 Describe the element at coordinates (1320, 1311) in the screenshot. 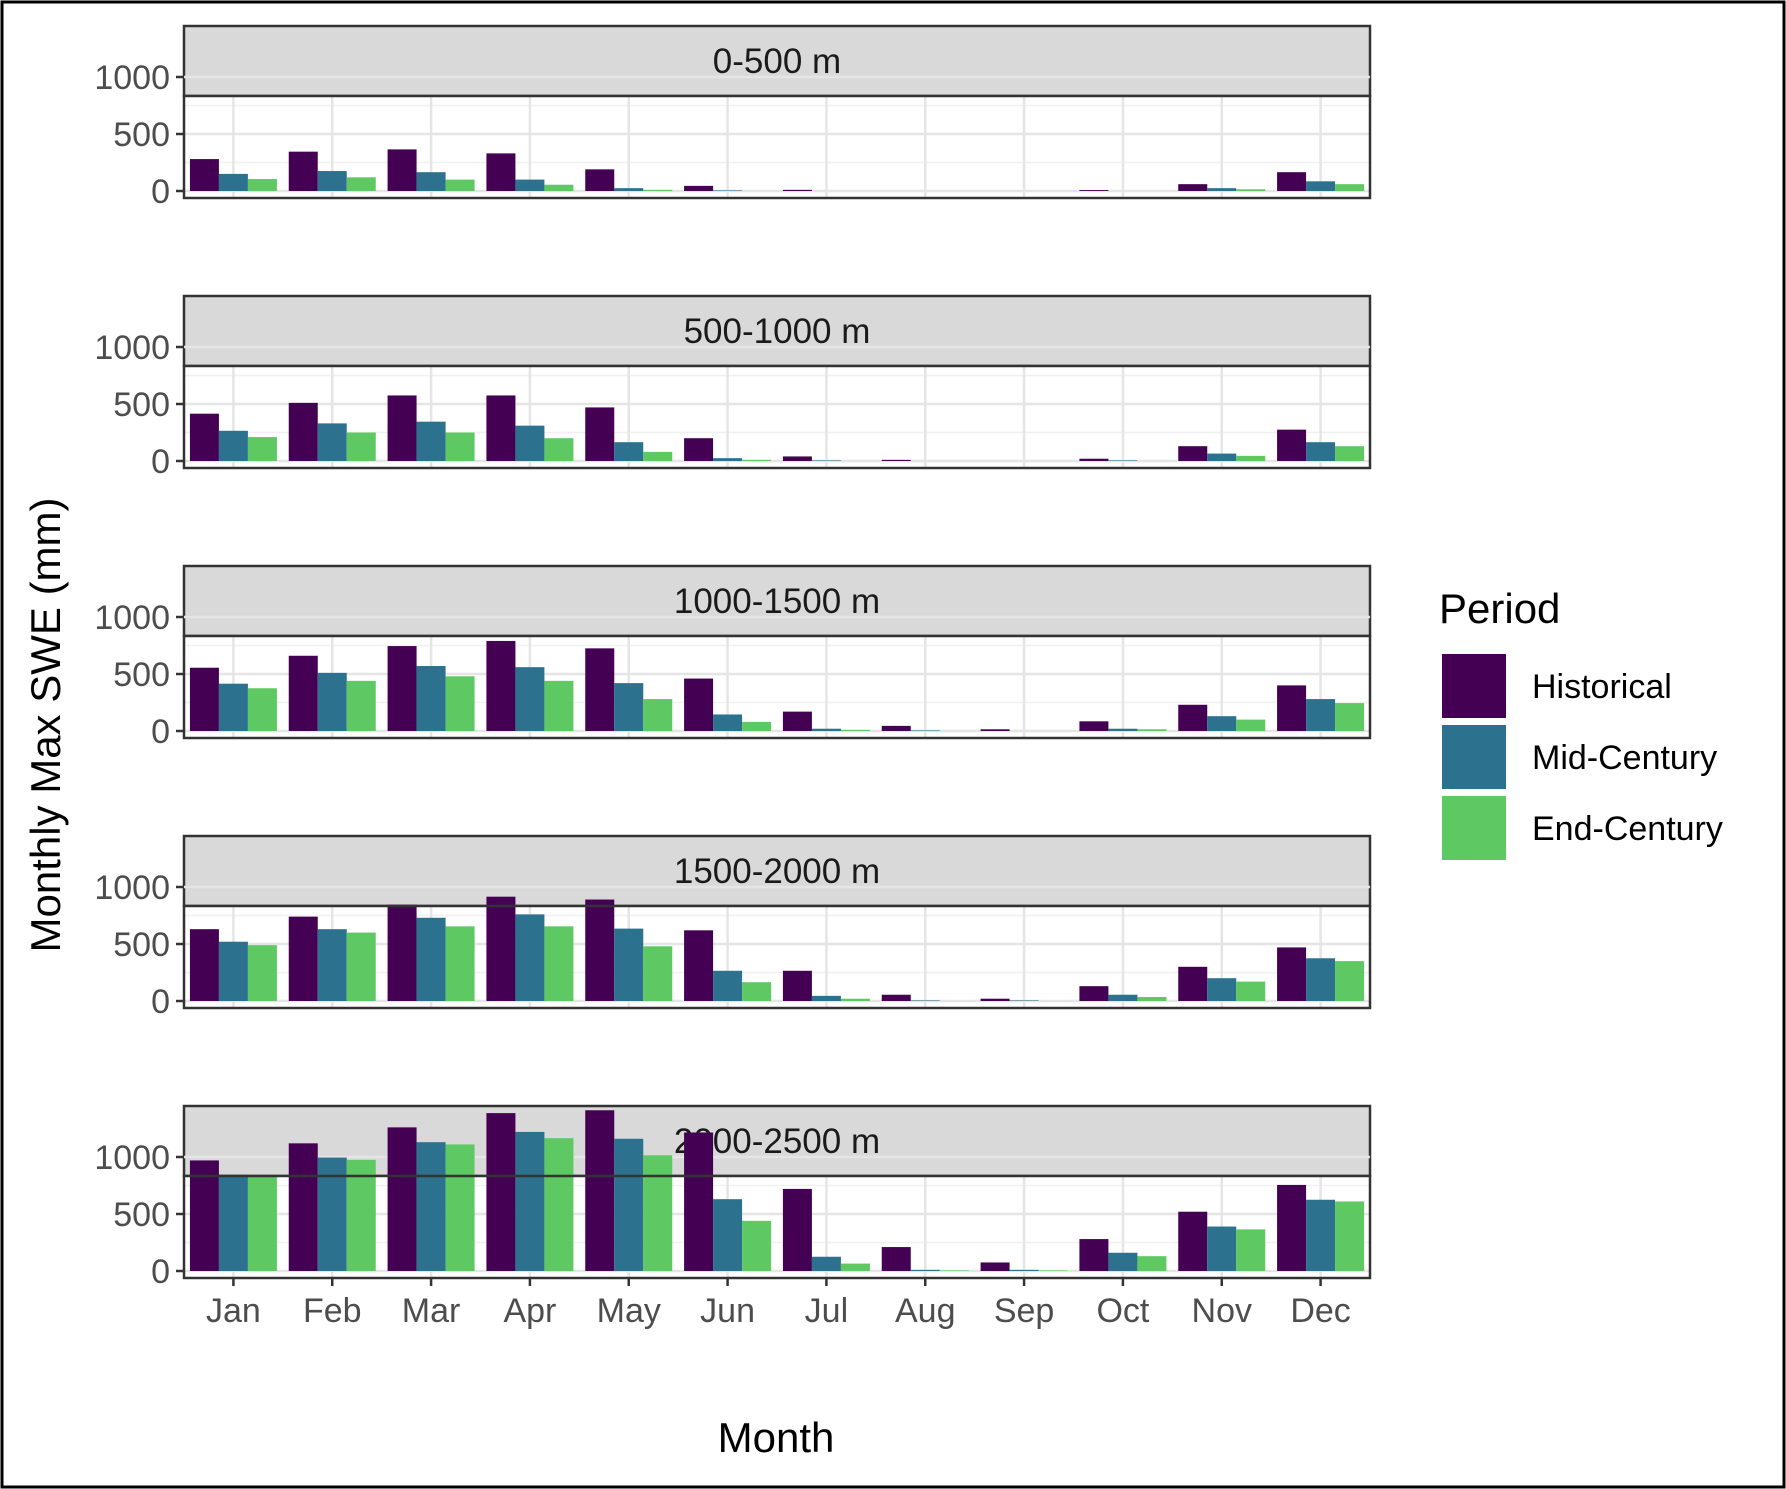

I see `x-tick-label: Dec` at that location.